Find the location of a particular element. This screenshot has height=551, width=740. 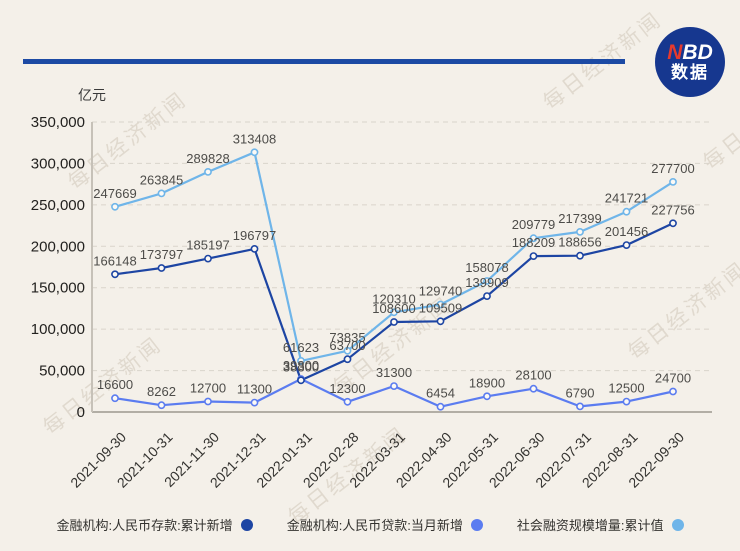

data-label: 31300 is located at coordinates (394, 372).